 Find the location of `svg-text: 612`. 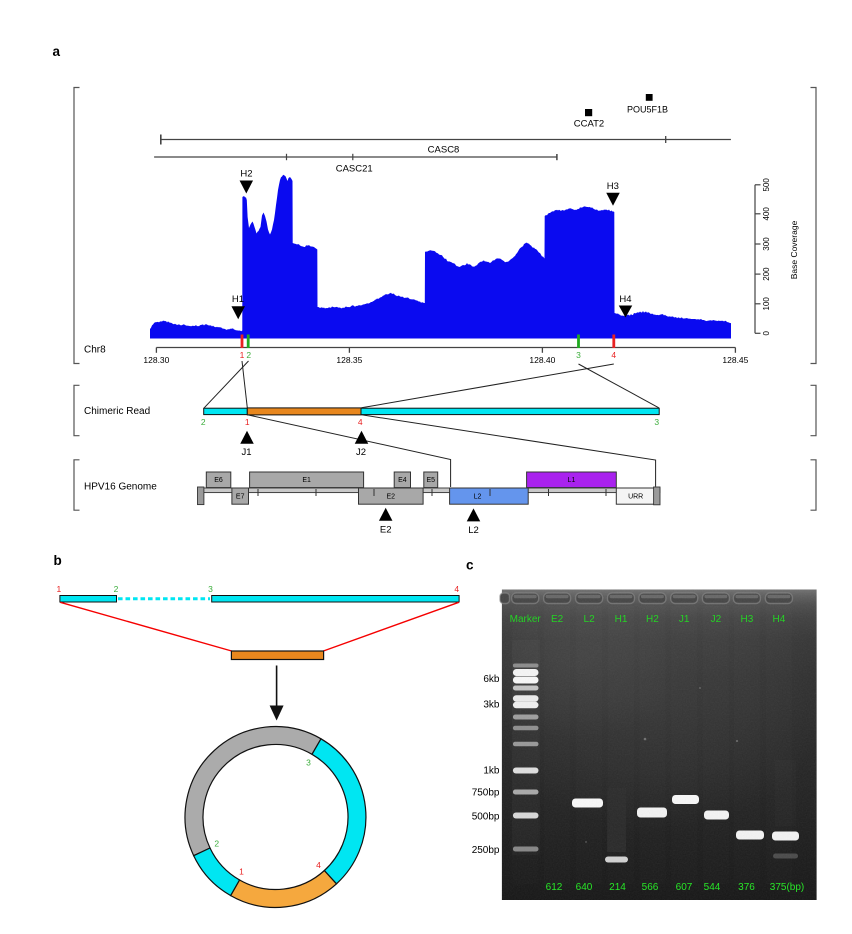

svg-text: 612 is located at coordinates (554, 887).